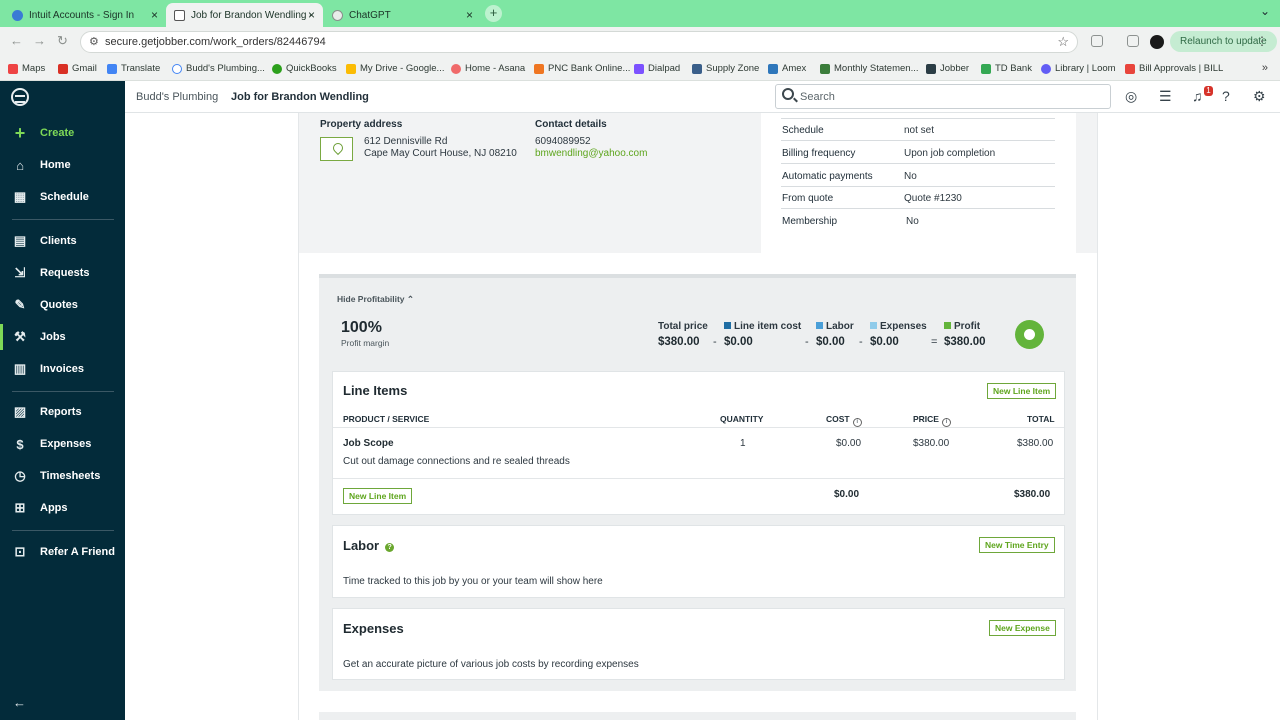 This screenshot has height=720, width=1280. I want to click on new-line-item-footer-button: New Line Item, so click(378, 496).